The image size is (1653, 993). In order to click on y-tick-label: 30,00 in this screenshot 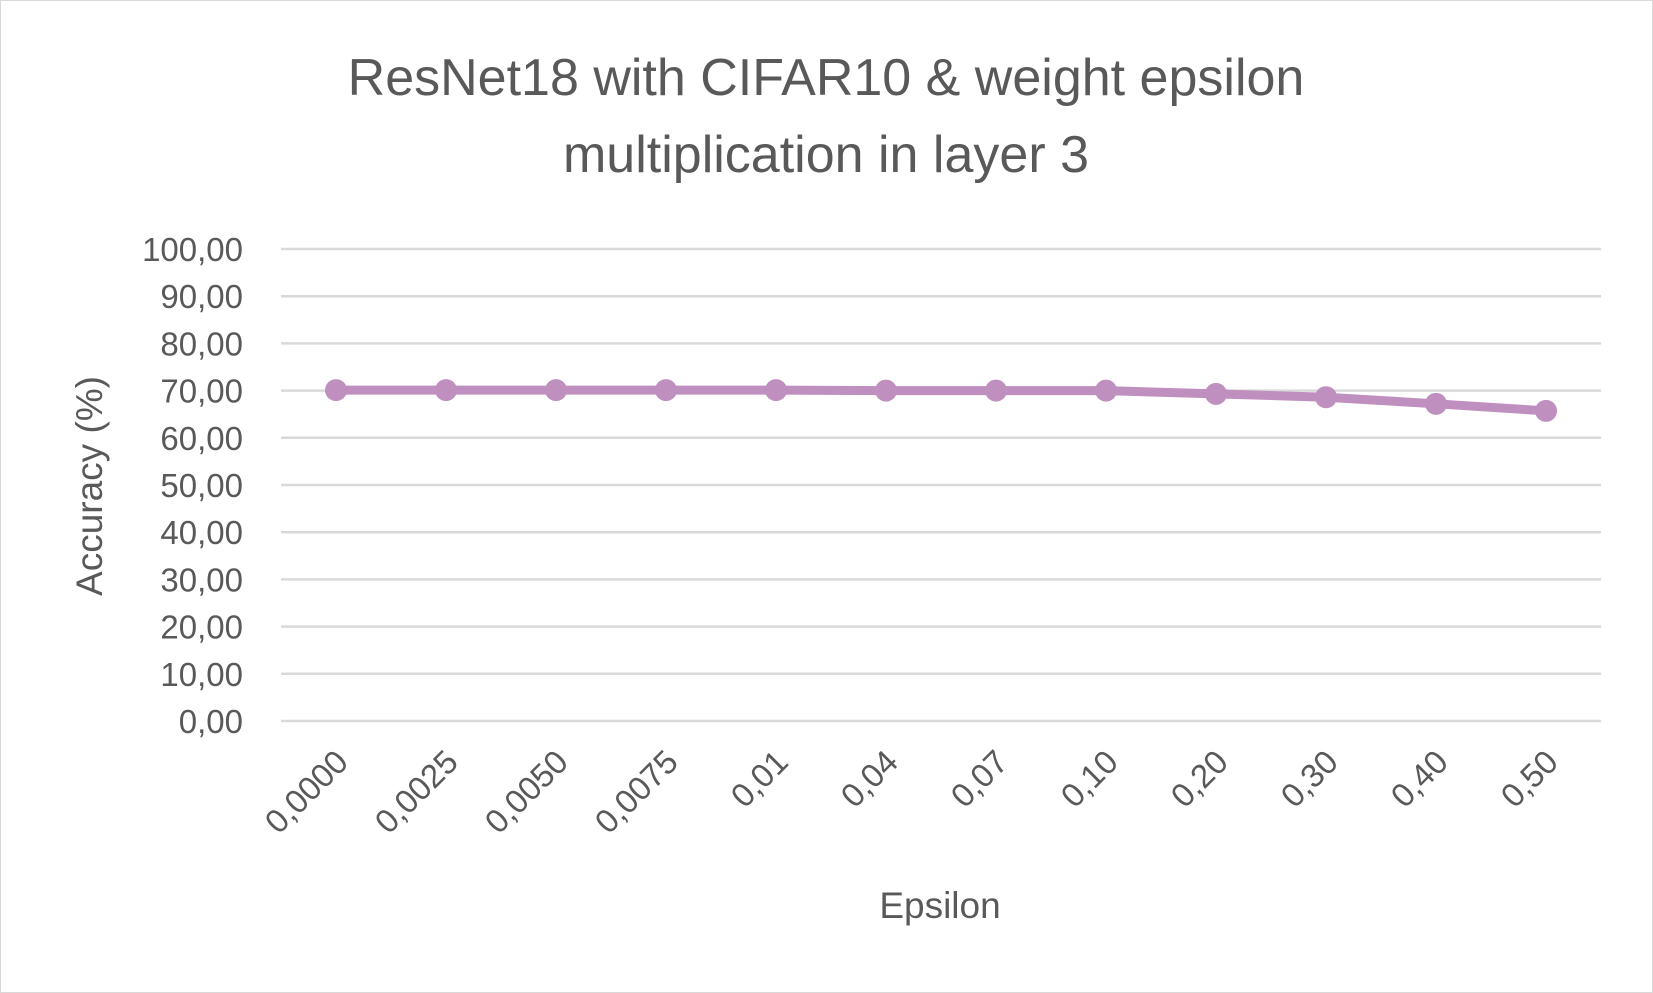, I will do `click(201, 579)`.